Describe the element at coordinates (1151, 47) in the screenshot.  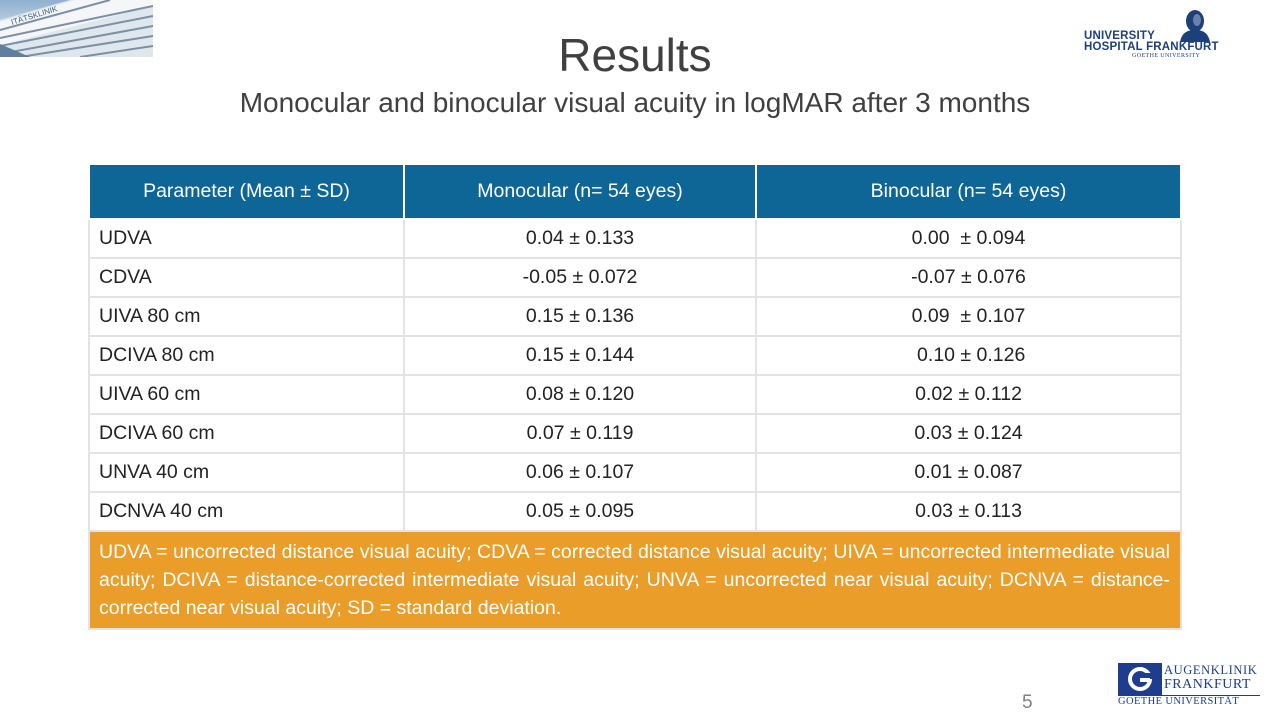
I see `logo-line-hospital: HOSPITAL FRANKFURT` at that location.